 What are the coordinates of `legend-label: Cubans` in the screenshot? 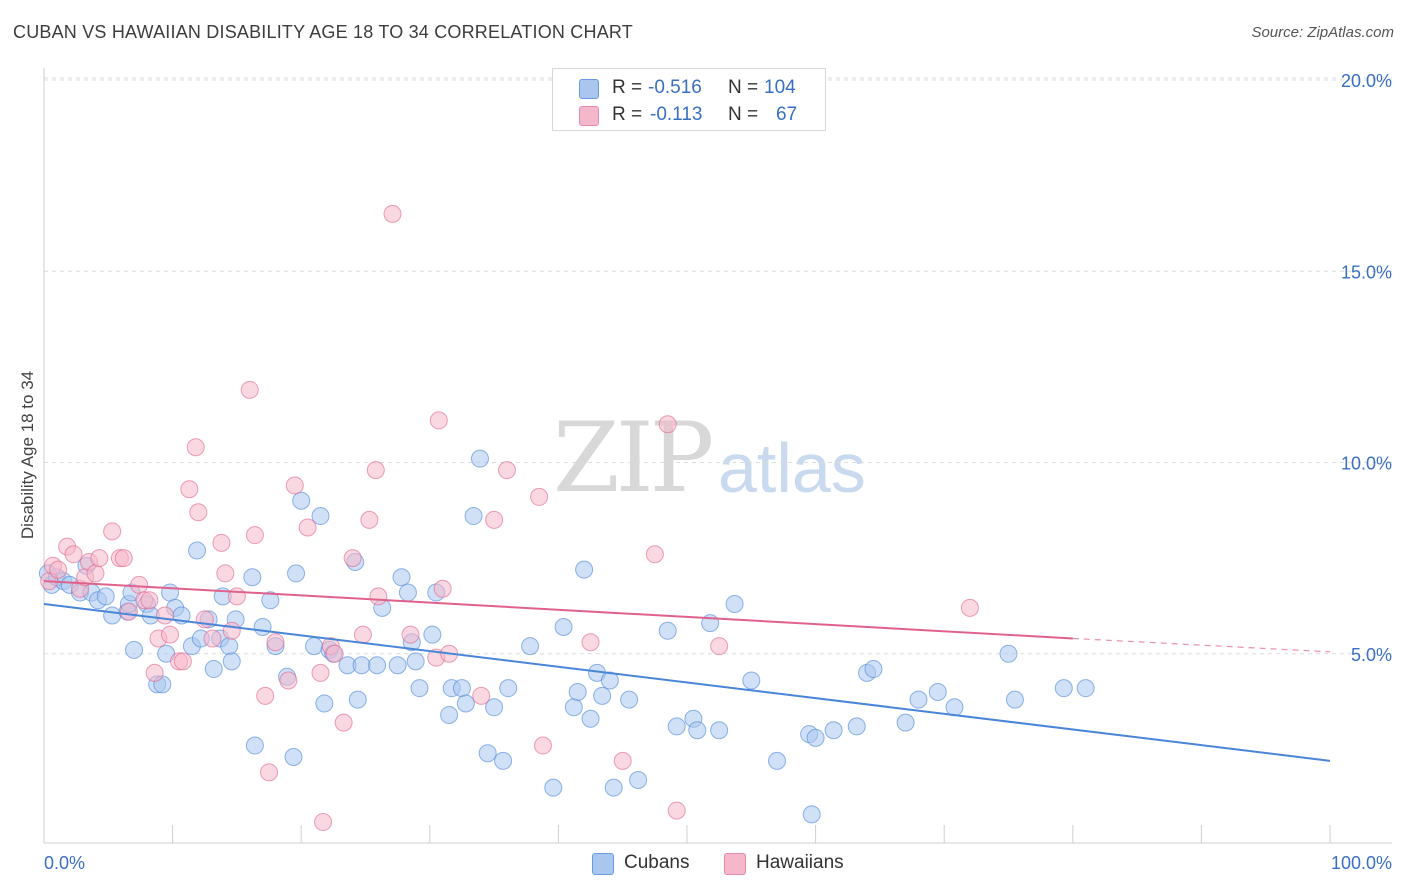 It's located at (657, 862).